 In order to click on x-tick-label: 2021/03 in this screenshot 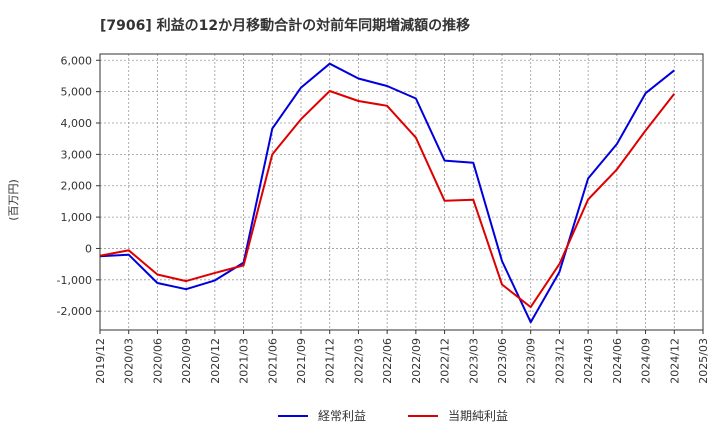, I will do `click(244, 361)`.